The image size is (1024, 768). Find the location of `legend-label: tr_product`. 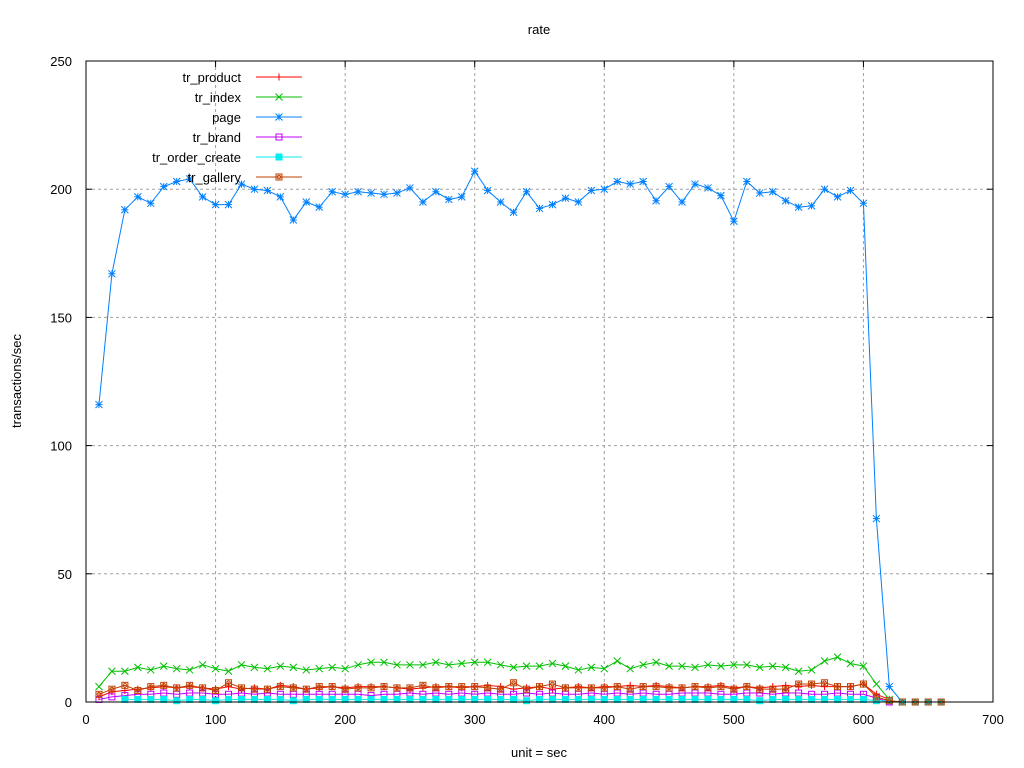

legend-label: tr_product is located at coordinates (211, 77).